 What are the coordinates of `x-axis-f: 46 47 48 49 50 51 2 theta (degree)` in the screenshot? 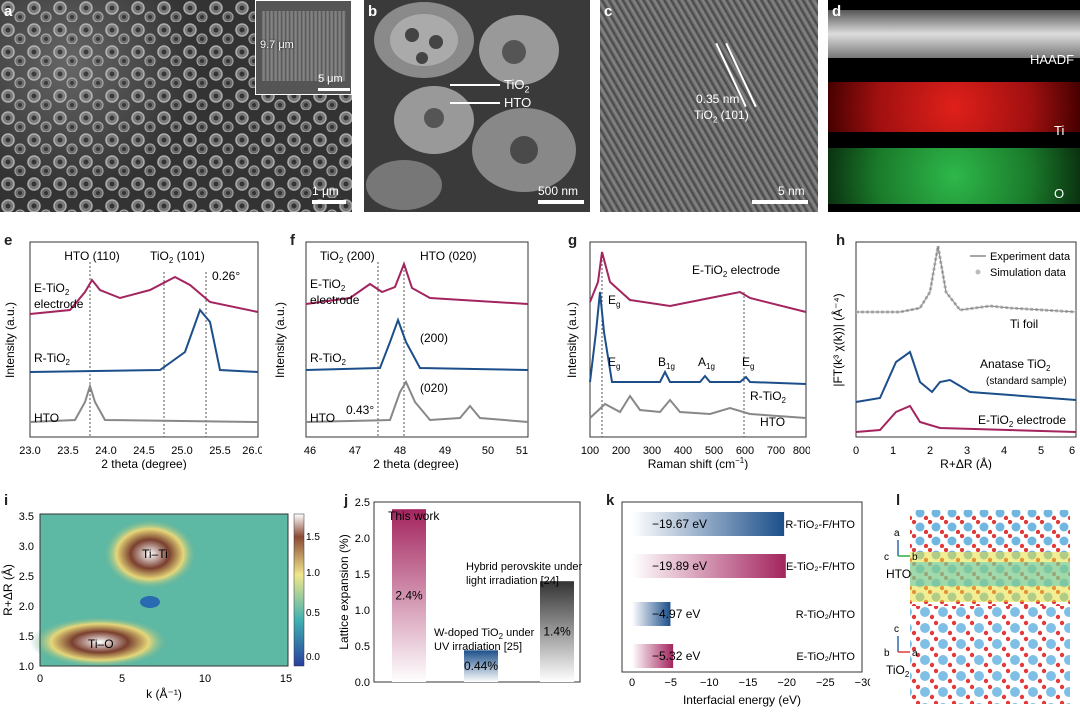 It's located at (416, 457).